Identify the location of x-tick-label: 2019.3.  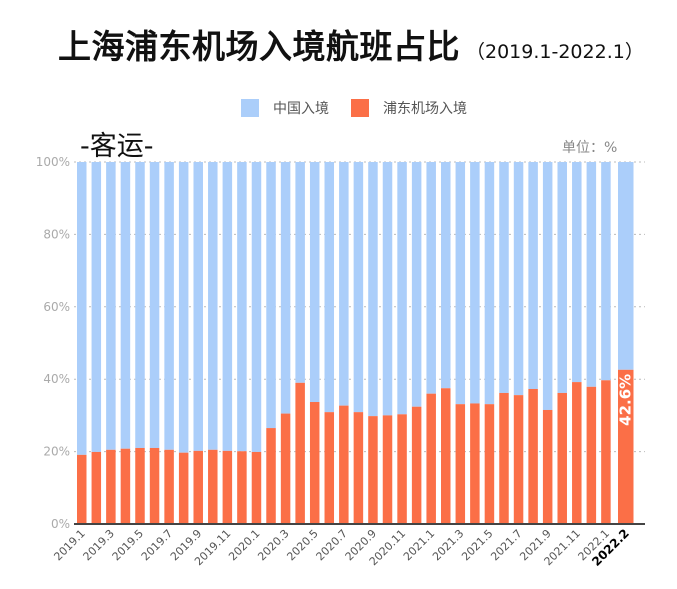
(99, 545).